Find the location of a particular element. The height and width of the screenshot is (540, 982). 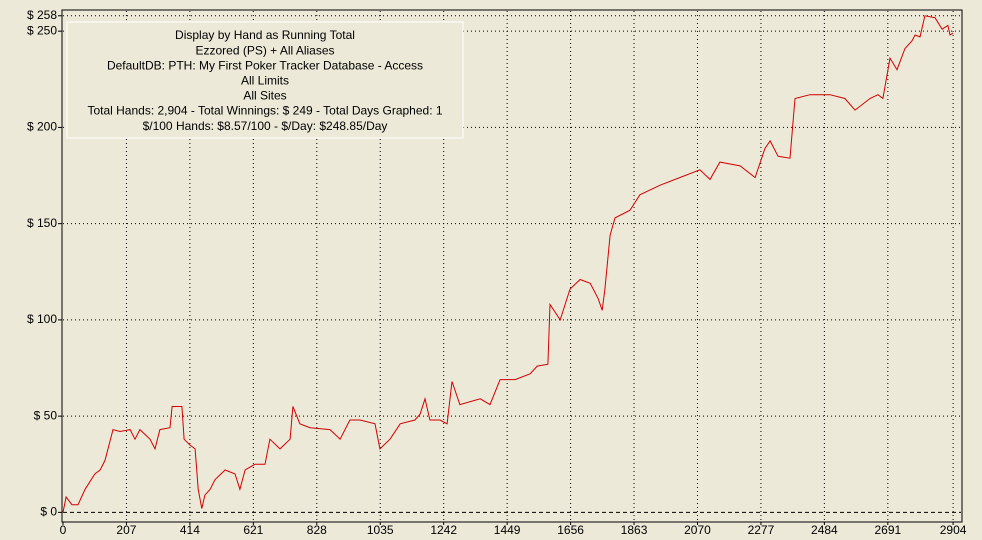

info-line: All Limits is located at coordinates (265, 80).